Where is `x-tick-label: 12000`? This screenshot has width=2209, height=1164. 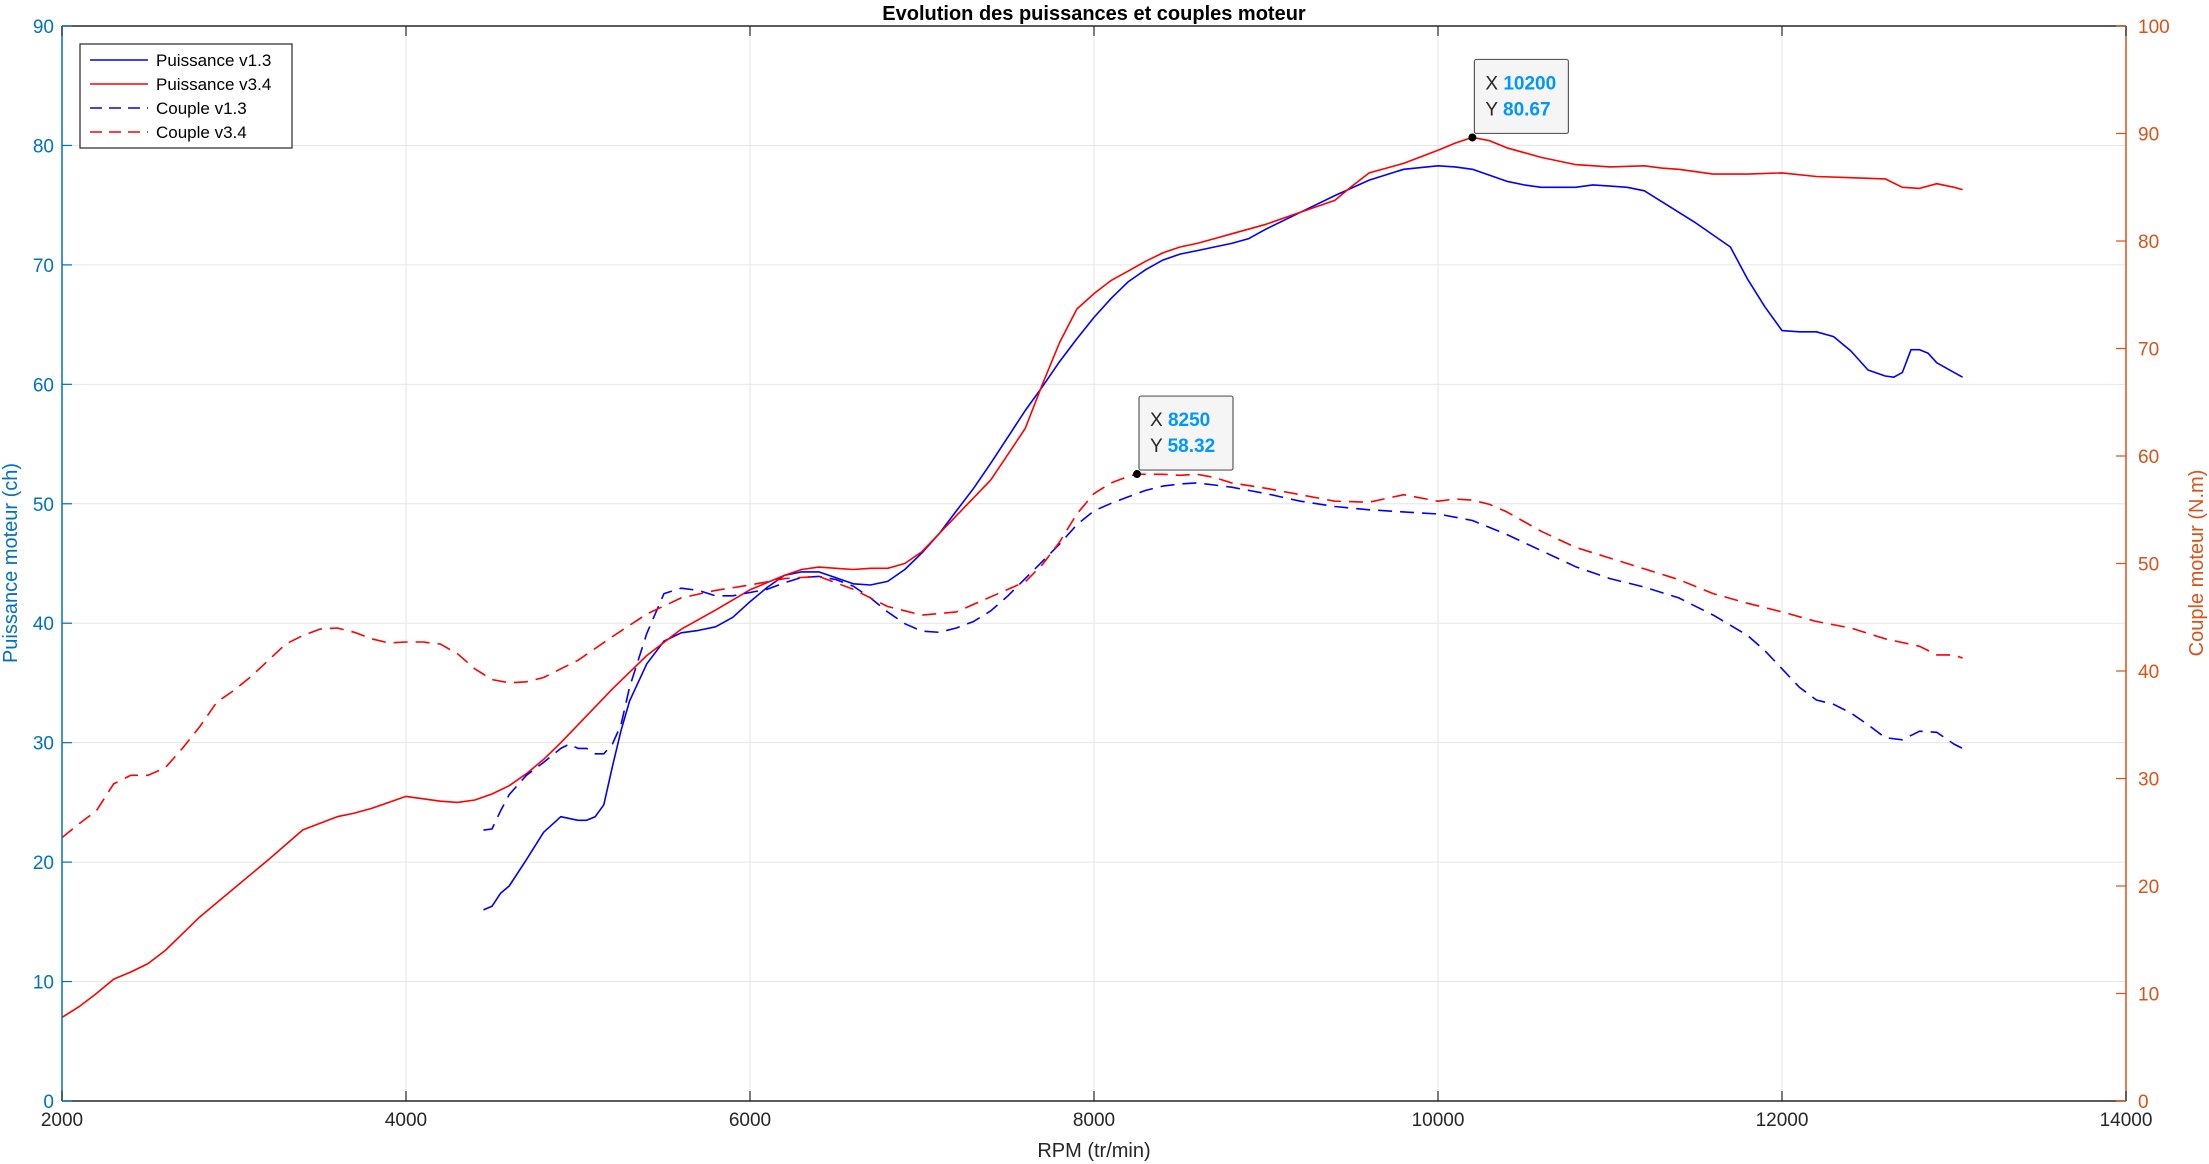
x-tick-label: 12000 is located at coordinates (1782, 1120).